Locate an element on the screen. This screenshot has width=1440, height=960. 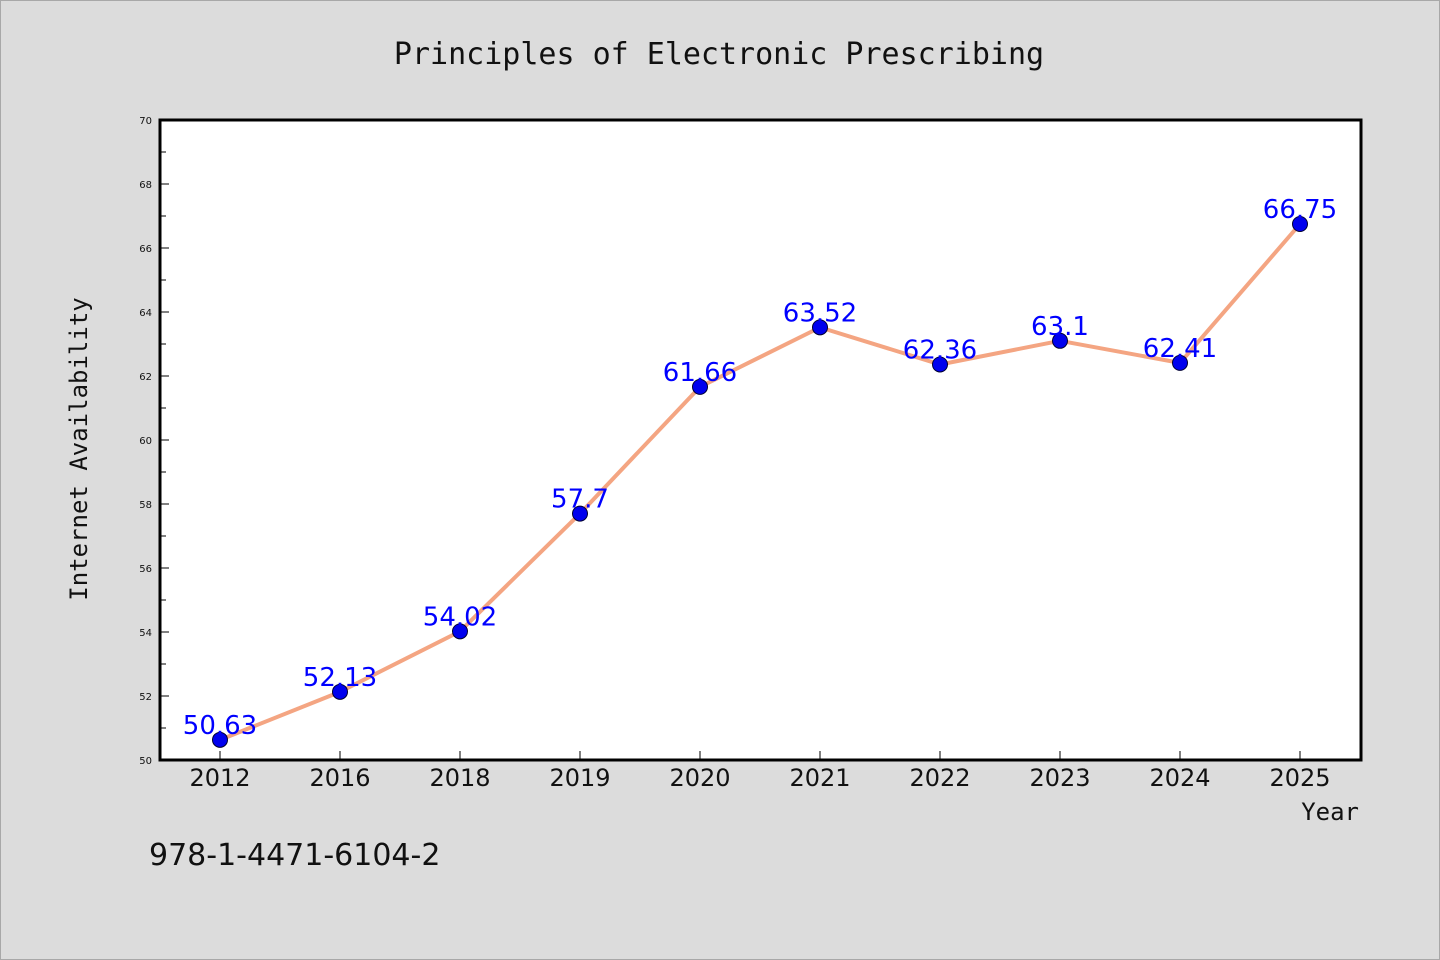
y-axis-title: Internet Availability is located at coordinates (79, 448).